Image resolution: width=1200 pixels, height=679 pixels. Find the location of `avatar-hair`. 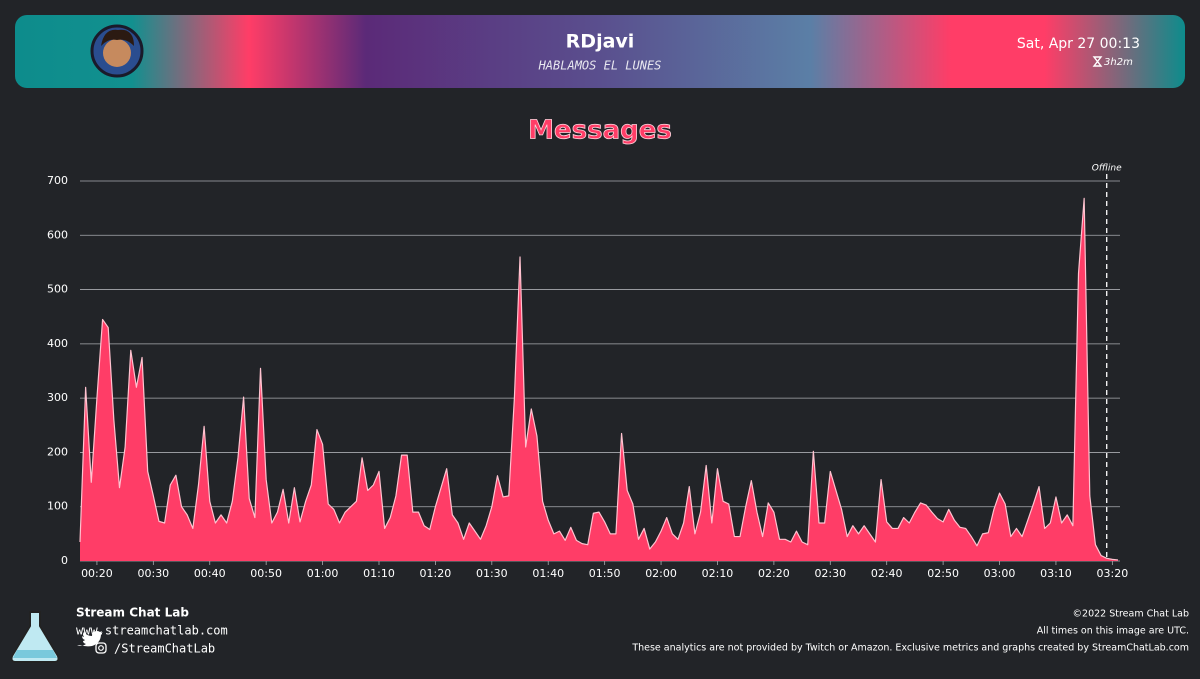

avatar-hair is located at coordinates (117, 37).